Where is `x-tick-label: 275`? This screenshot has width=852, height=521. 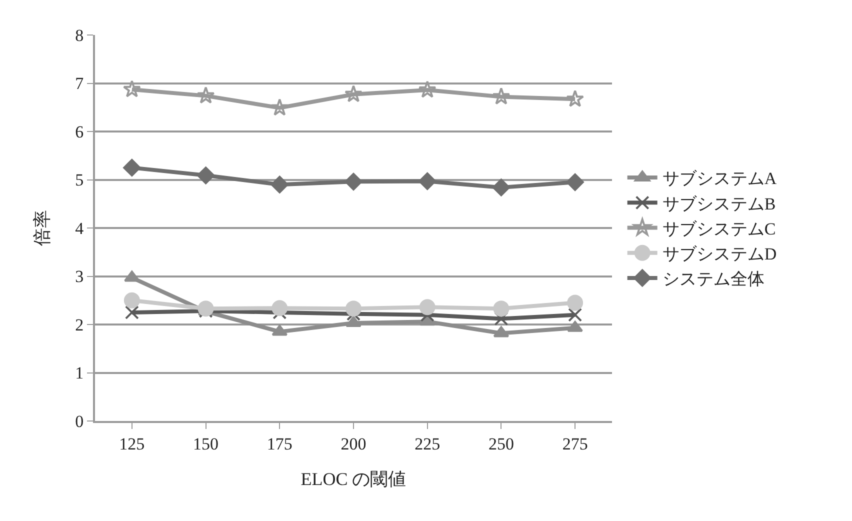
x-tick-label: 275 is located at coordinates (575, 444).